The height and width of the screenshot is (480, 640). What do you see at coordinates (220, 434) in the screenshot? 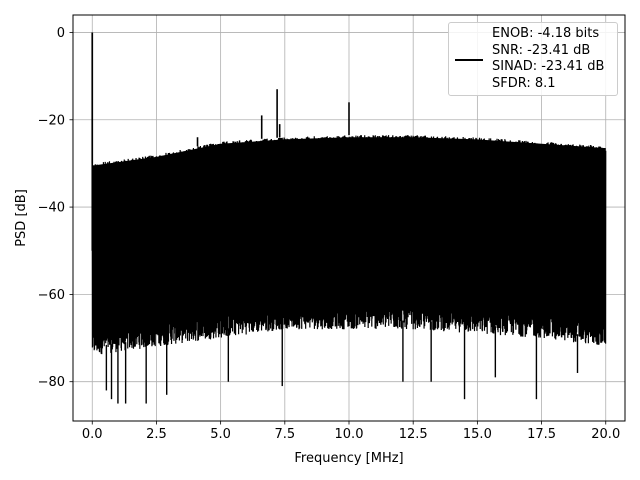
I see `x-tick-label: 5.0` at bounding box center [220, 434].